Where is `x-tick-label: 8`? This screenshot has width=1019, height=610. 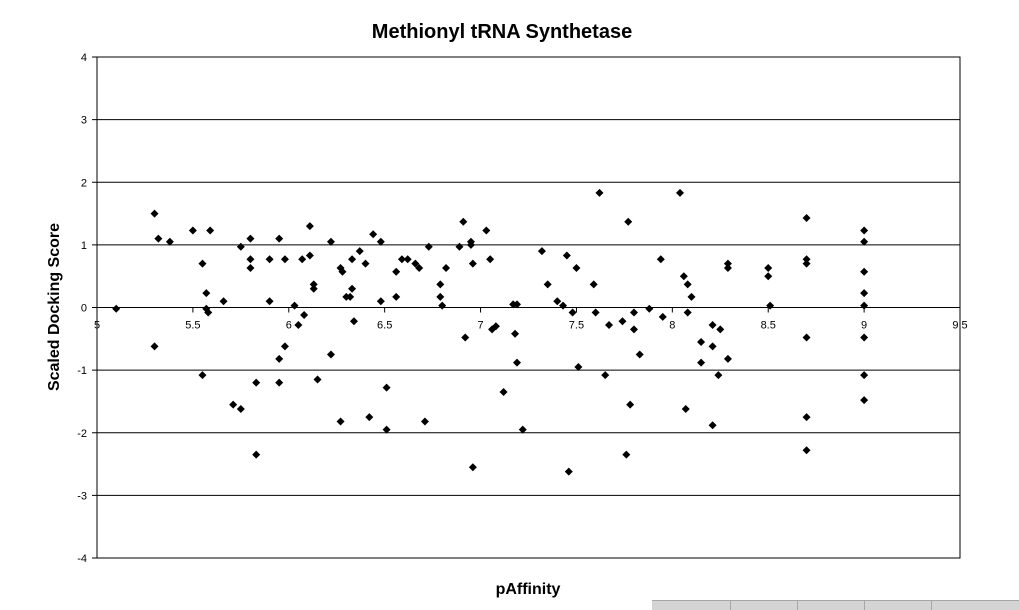 x-tick-label: 8 is located at coordinates (672, 326).